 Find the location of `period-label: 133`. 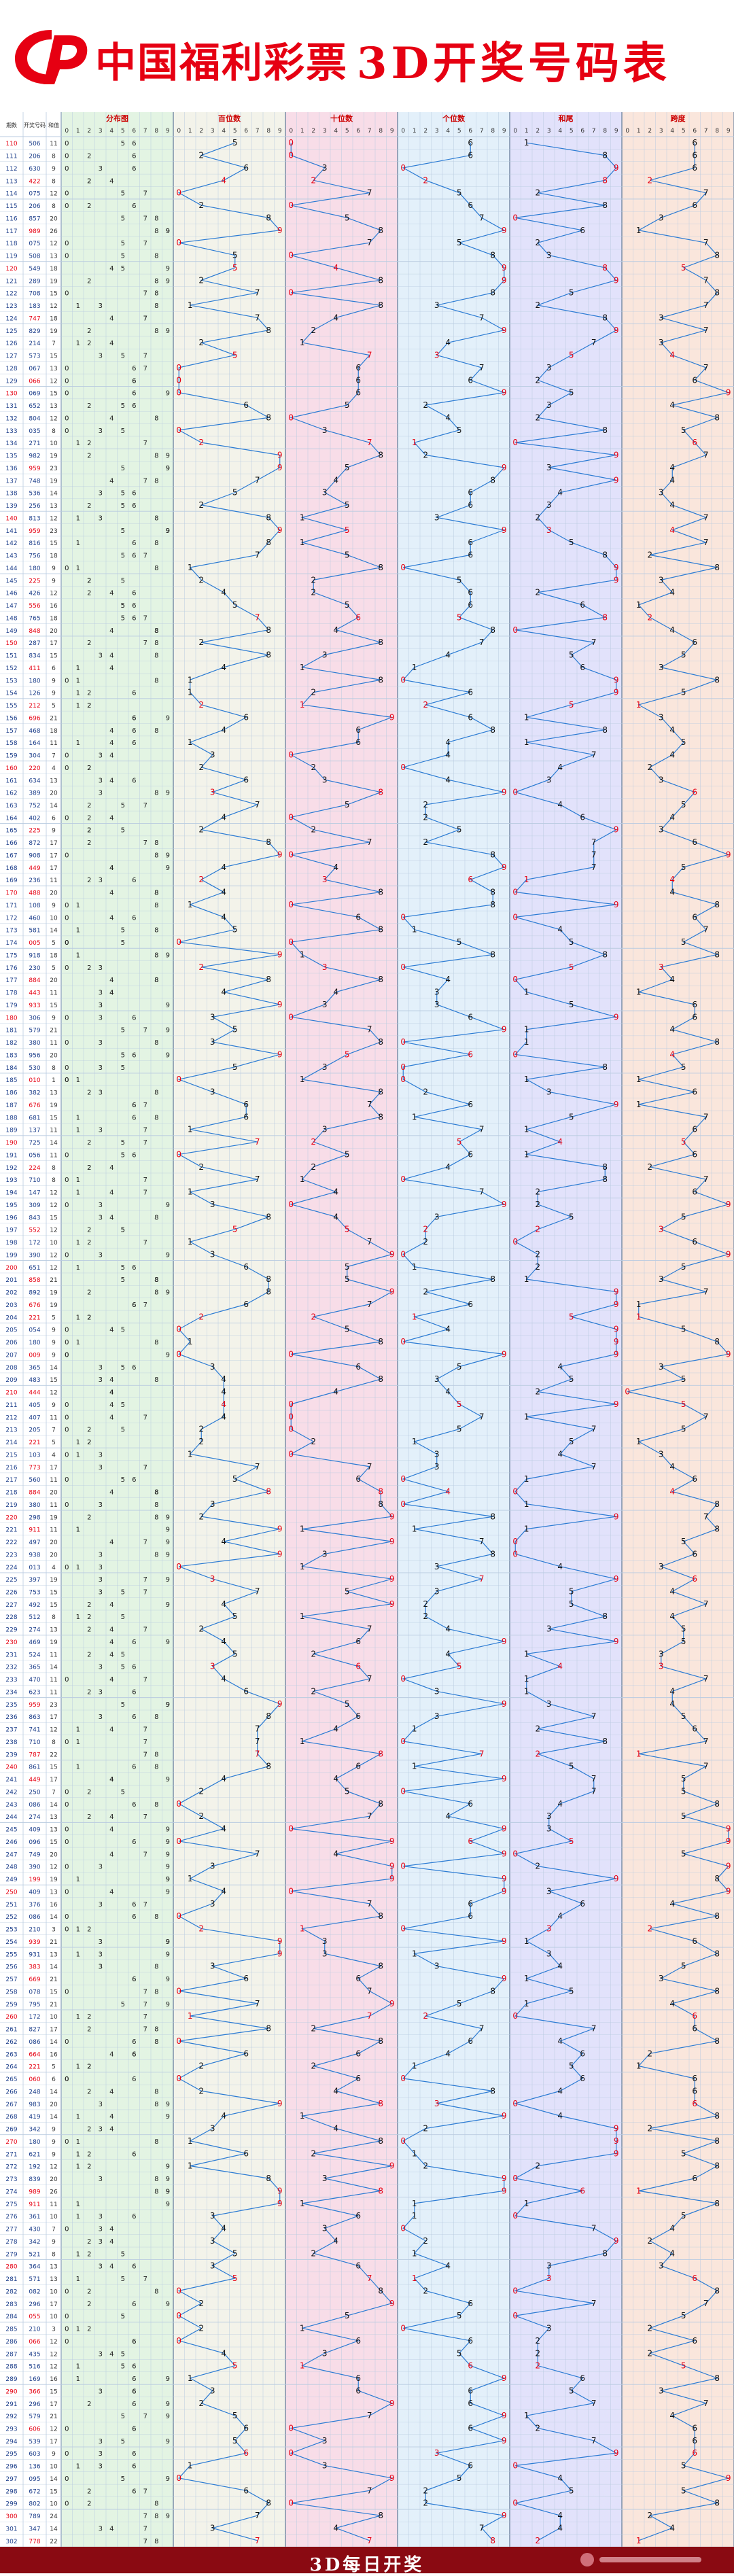

period-label: 133 is located at coordinates (11, 431).